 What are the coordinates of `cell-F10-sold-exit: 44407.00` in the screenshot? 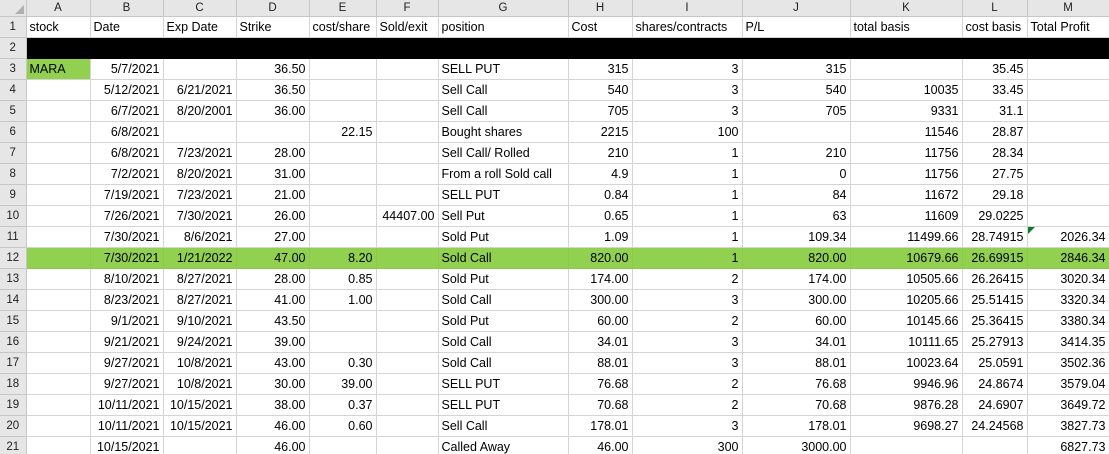 It's located at (407, 216).